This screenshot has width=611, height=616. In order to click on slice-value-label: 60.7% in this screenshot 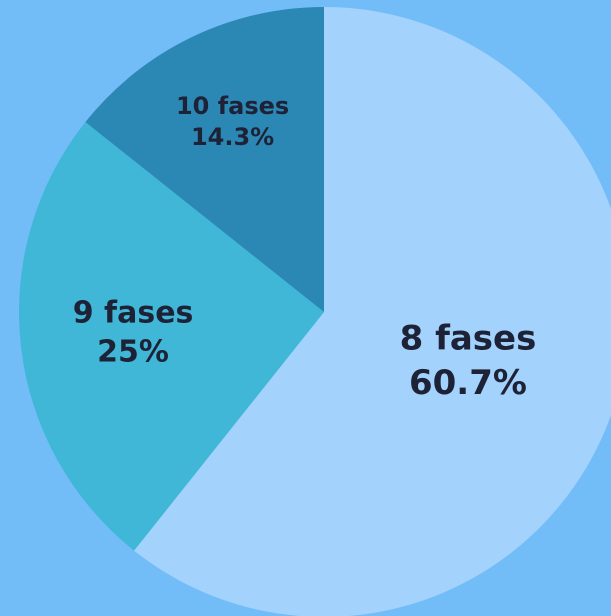, I will do `click(468, 383)`.